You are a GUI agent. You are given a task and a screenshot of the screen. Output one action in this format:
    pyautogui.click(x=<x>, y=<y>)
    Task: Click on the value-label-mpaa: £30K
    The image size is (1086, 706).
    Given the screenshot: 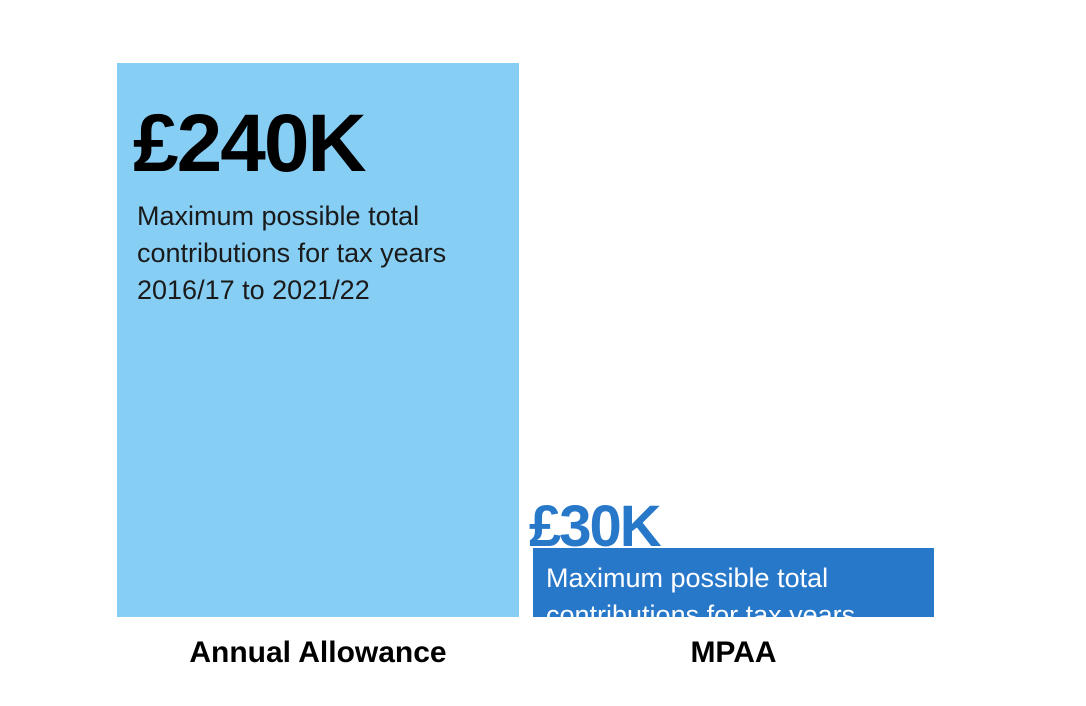 What is the action you would take?
    pyautogui.click(x=595, y=526)
    